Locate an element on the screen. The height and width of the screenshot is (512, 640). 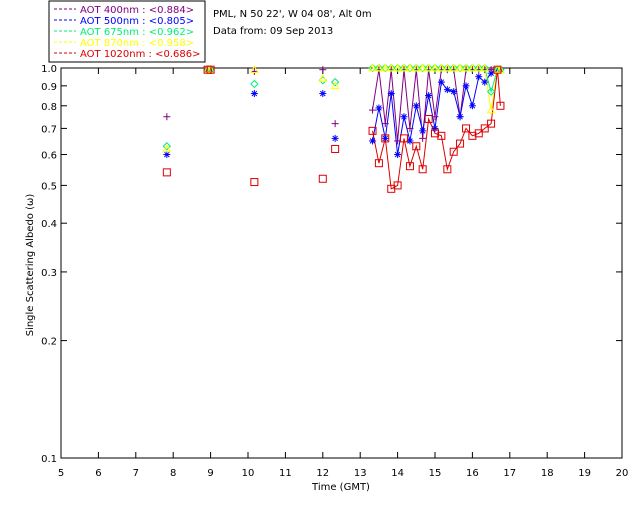
x-tick-label: 9 is located at coordinates (210, 473).